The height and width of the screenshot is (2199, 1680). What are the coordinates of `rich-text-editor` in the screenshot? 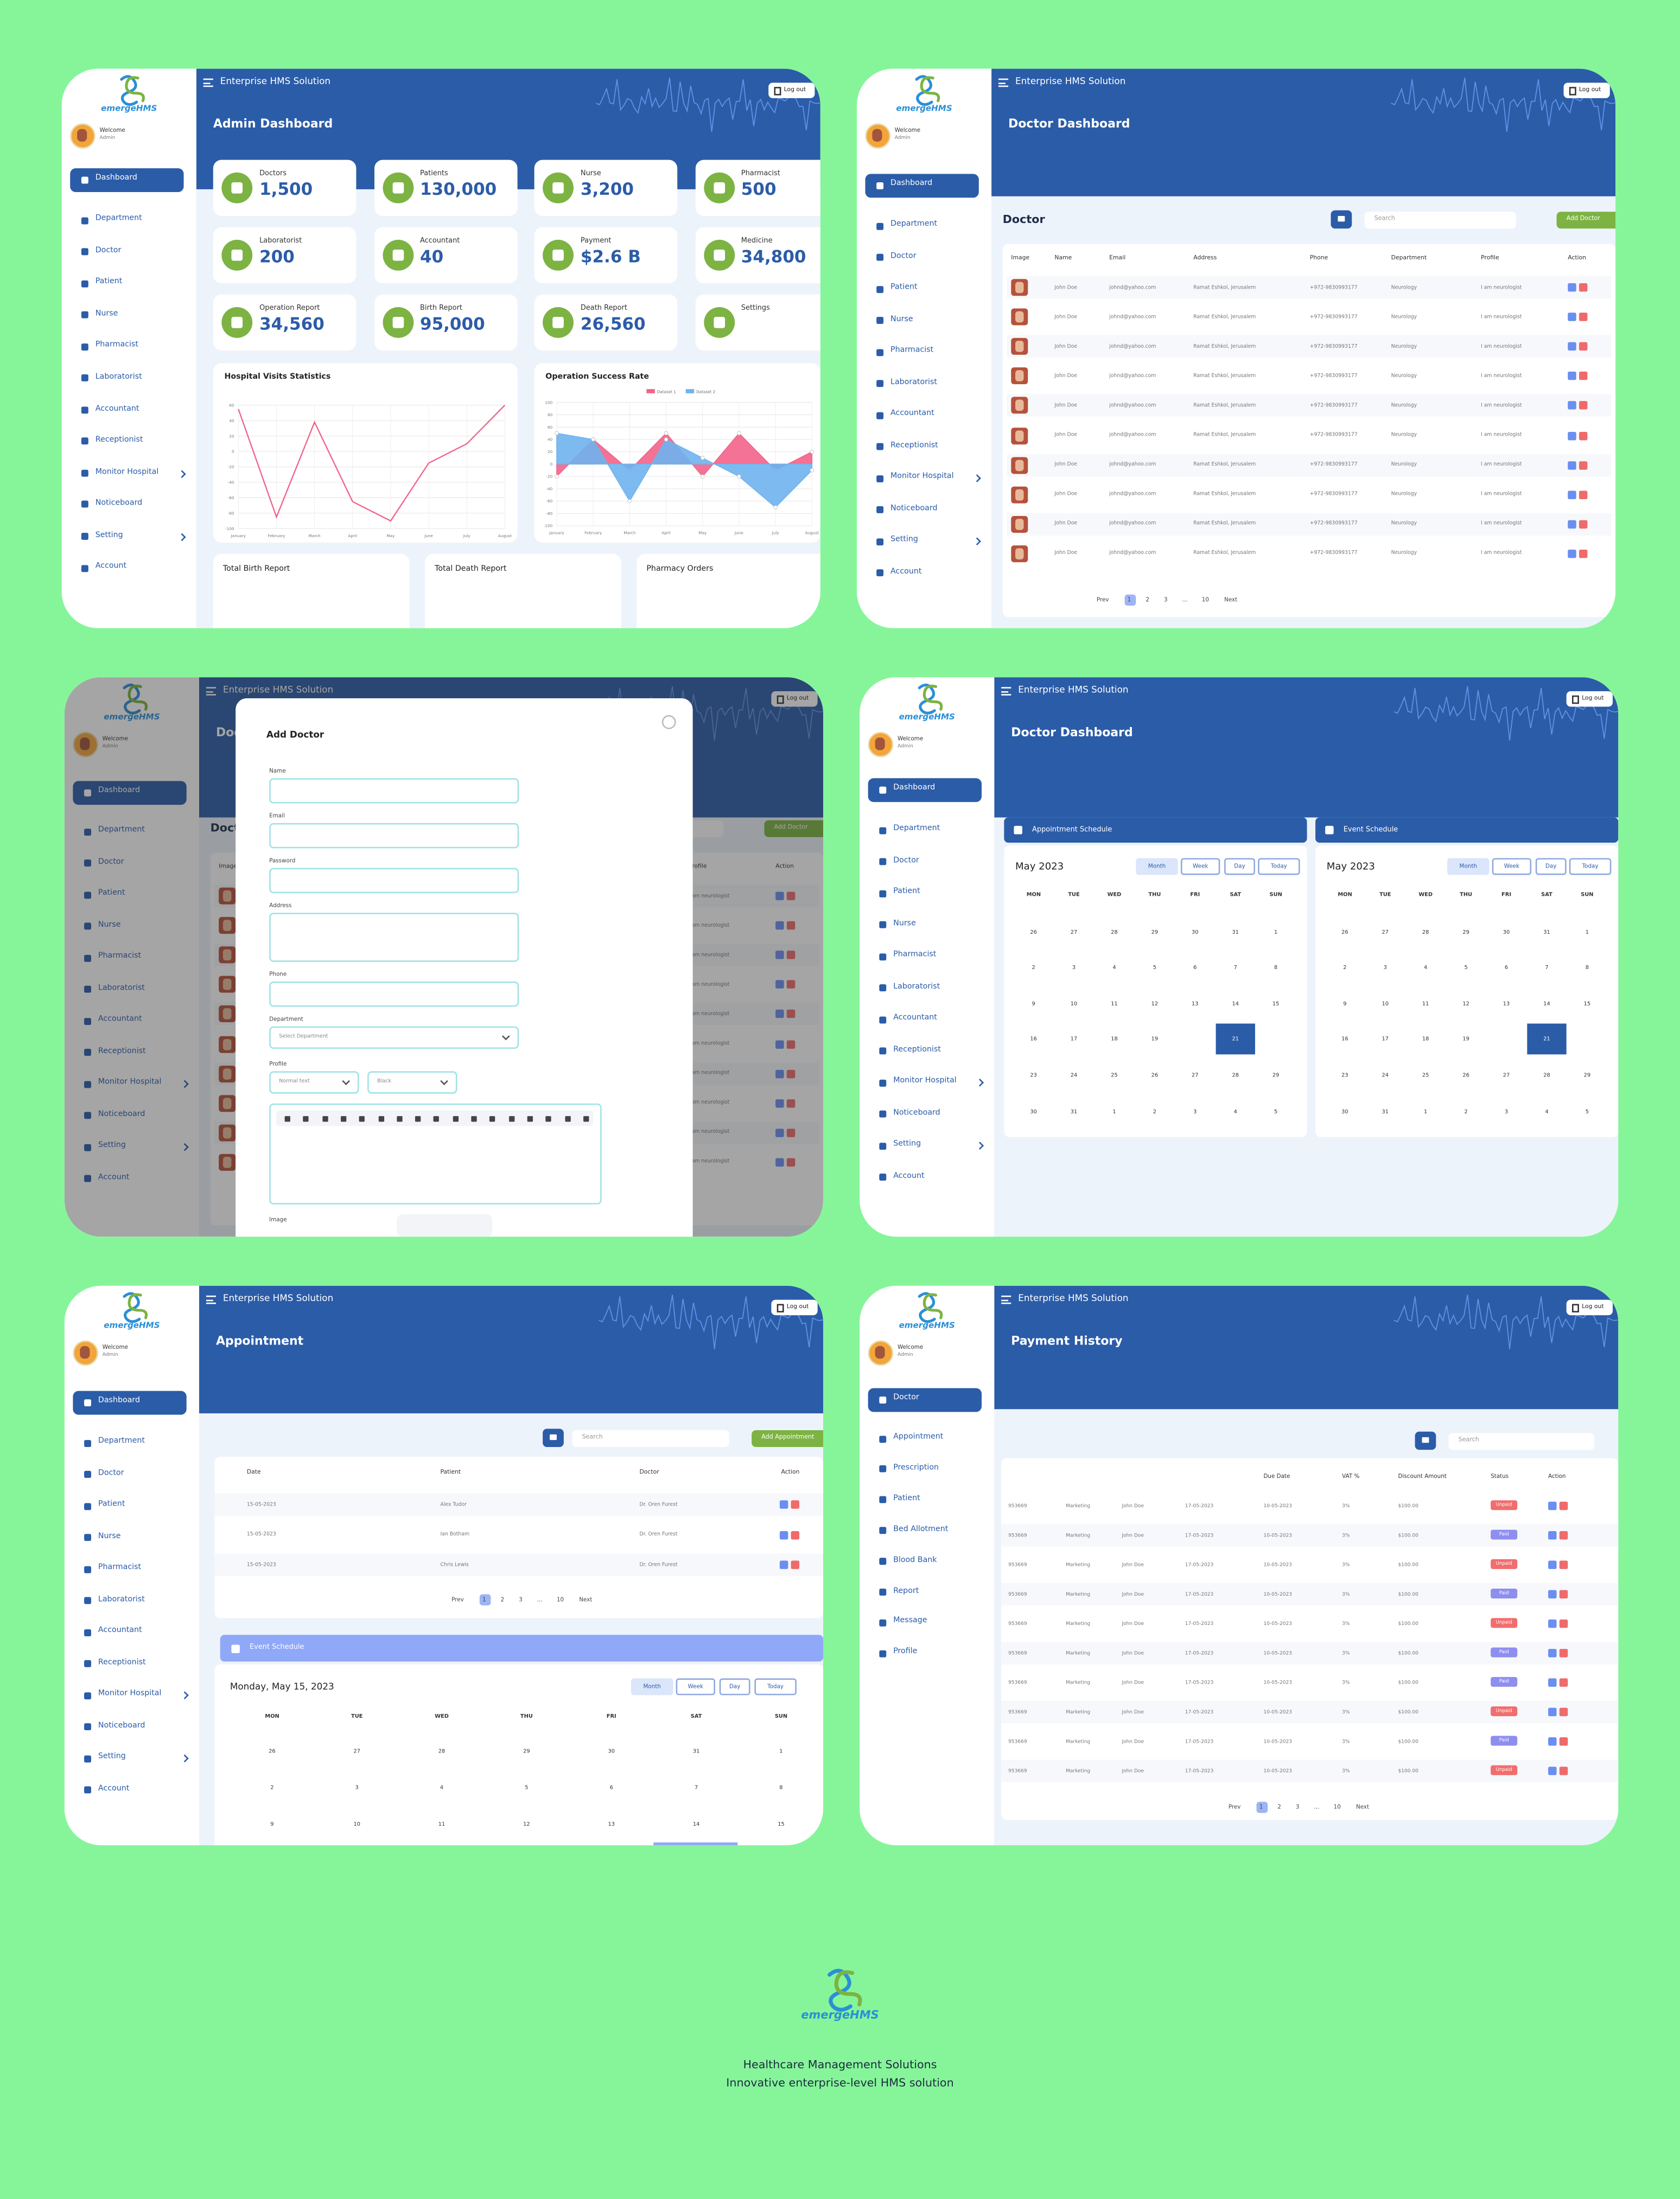 It's located at (435, 1153).